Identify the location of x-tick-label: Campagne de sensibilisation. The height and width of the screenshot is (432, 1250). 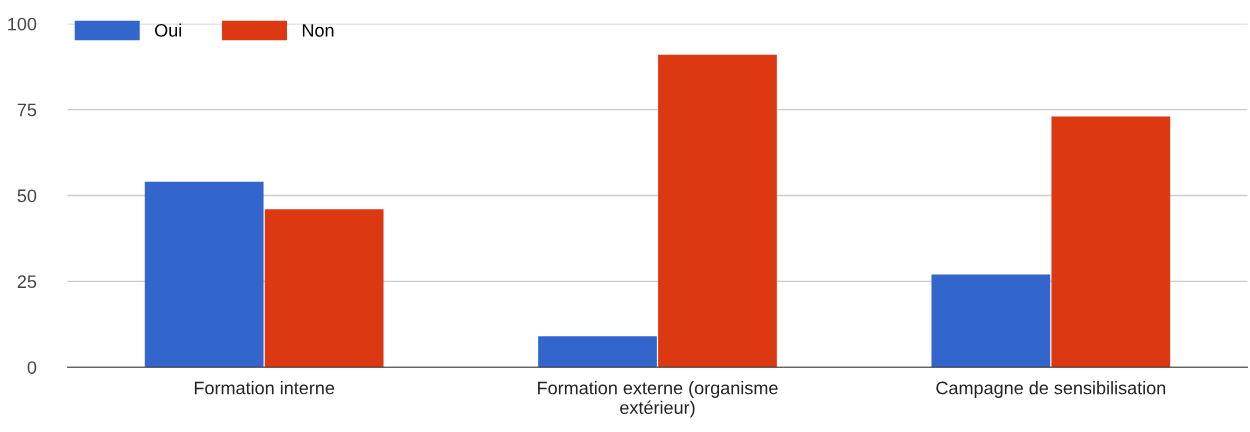
(1051, 389).